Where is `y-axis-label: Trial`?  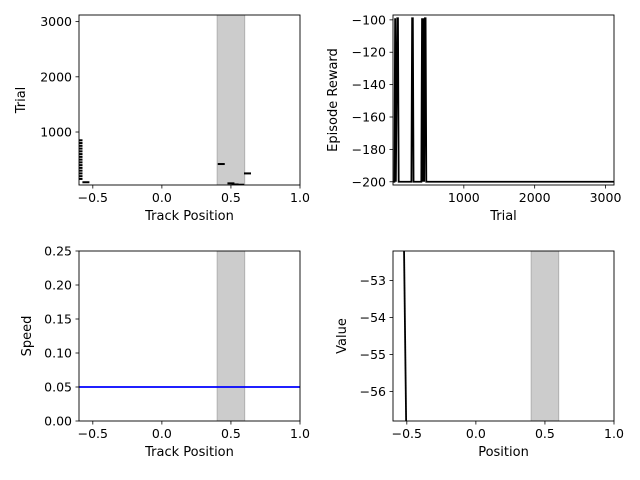 y-axis-label: Trial is located at coordinates (21, 101).